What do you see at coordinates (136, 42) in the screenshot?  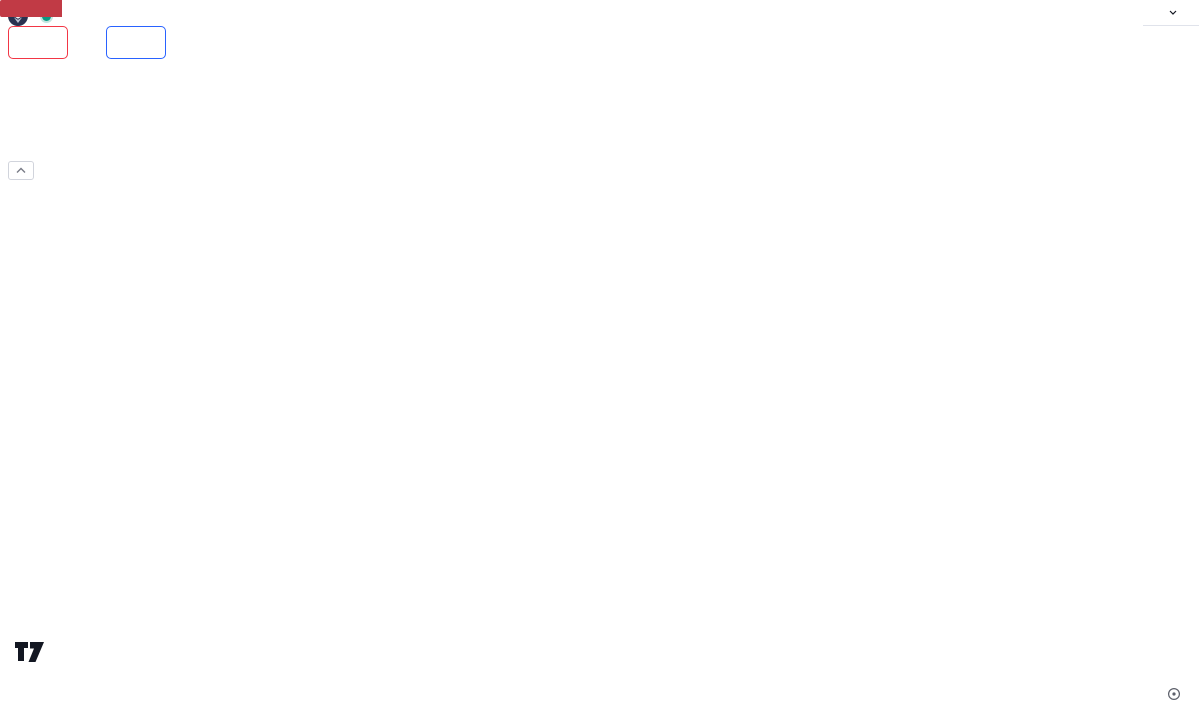 I see `buy-button` at bounding box center [136, 42].